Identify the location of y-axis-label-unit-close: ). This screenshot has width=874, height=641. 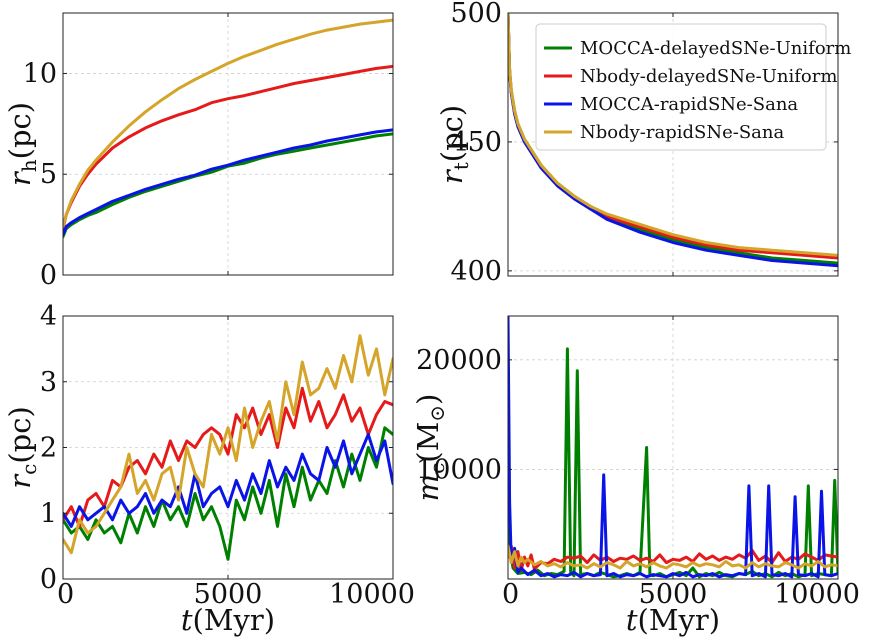
(428, 399).